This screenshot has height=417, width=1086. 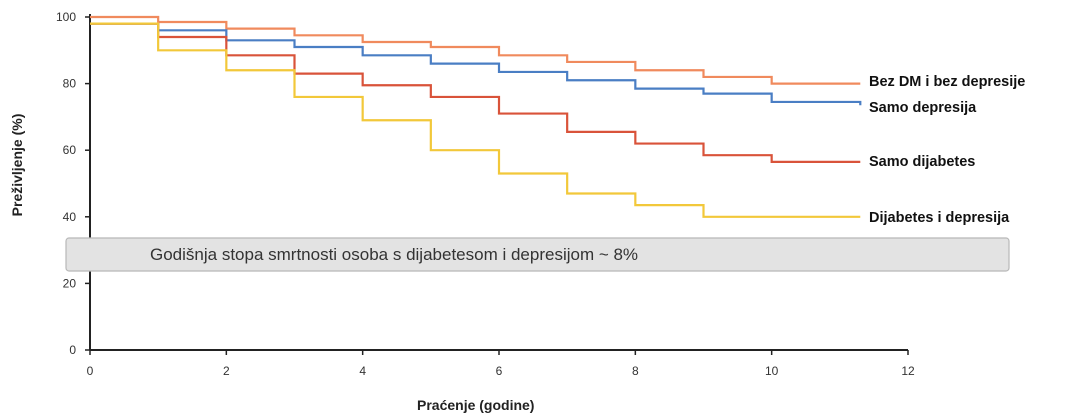 I want to click on annotation-banner-box, so click(x=537, y=254).